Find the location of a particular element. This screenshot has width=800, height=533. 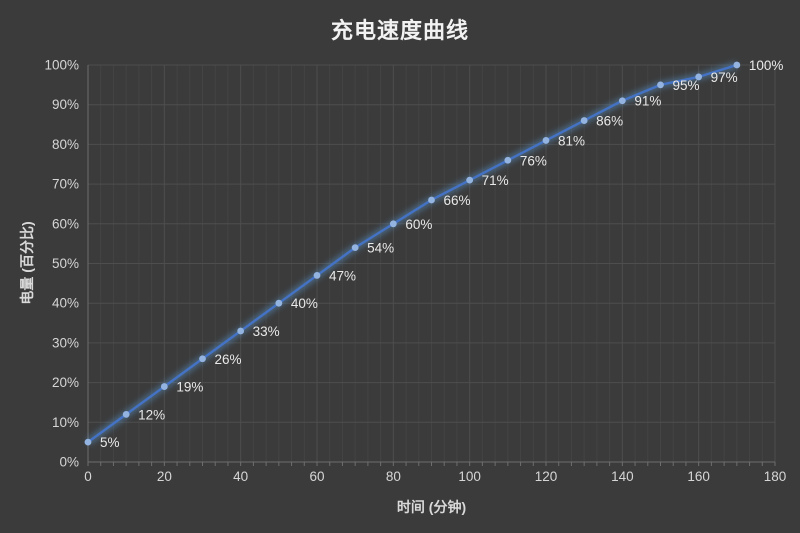

y-tick-label: 30% is located at coordinates (65, 342).